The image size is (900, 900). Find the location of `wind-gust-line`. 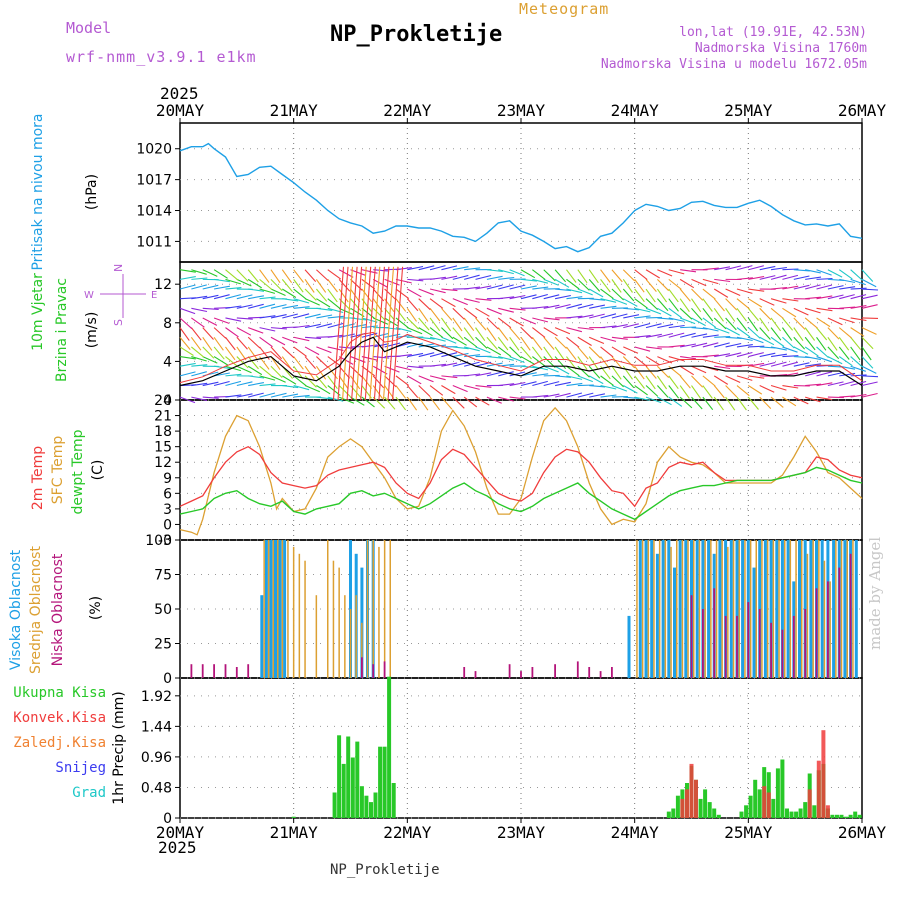

wind-gust-line is located at coordinates (521, 357).